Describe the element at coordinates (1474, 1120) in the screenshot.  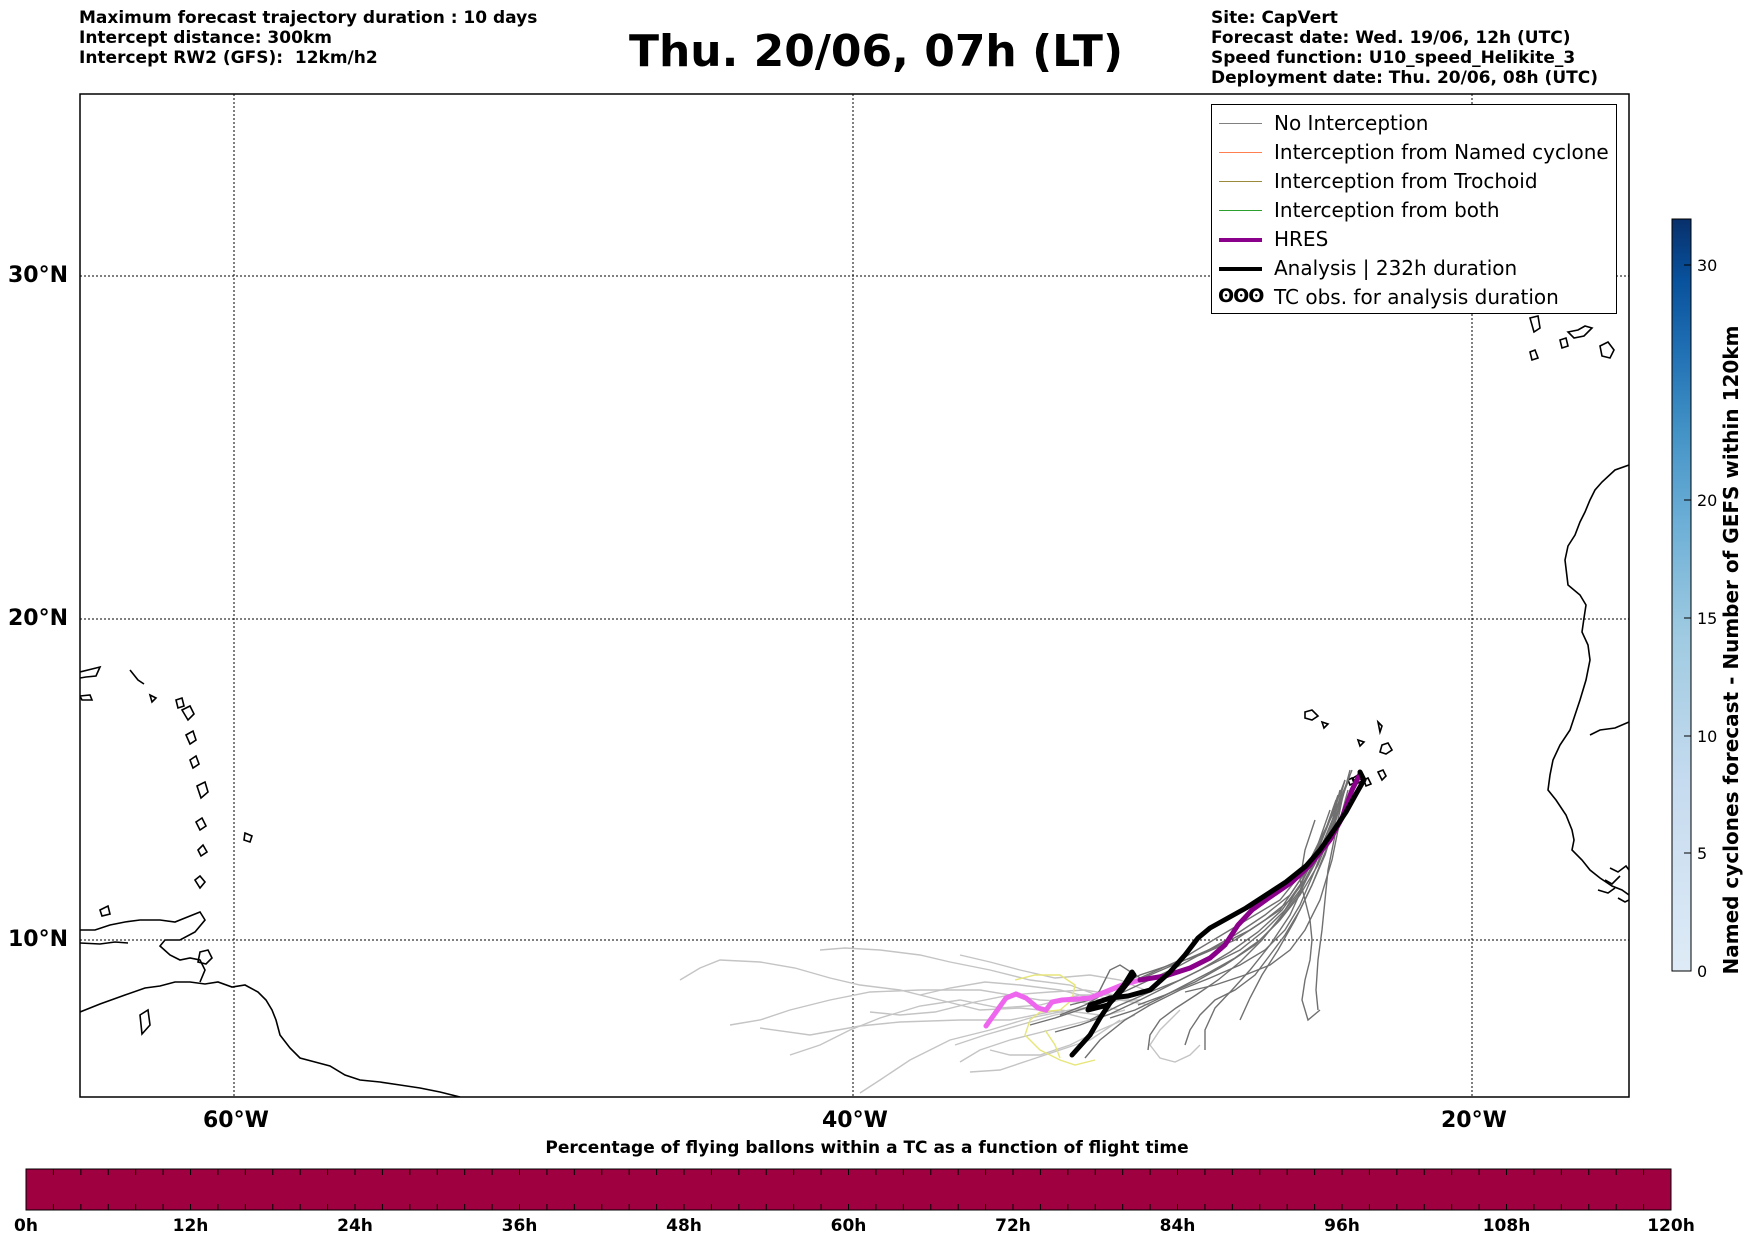
I see `lon-label-20w: 20°W` at that location.